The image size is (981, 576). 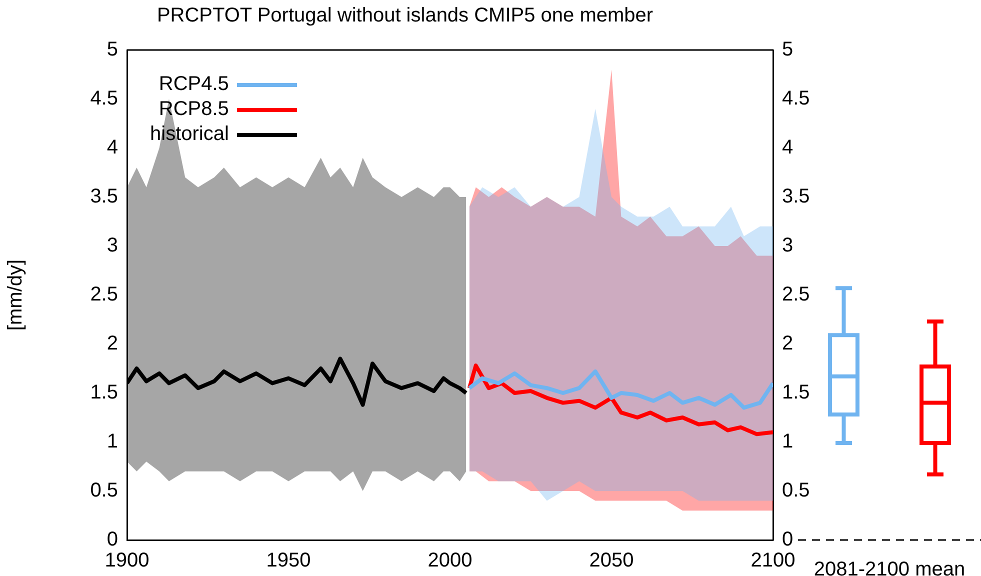 What do you see at coordinates (788, 441) in the screenshot?
I see `y2-tick-label: 1` at bounding box center [788, 441].